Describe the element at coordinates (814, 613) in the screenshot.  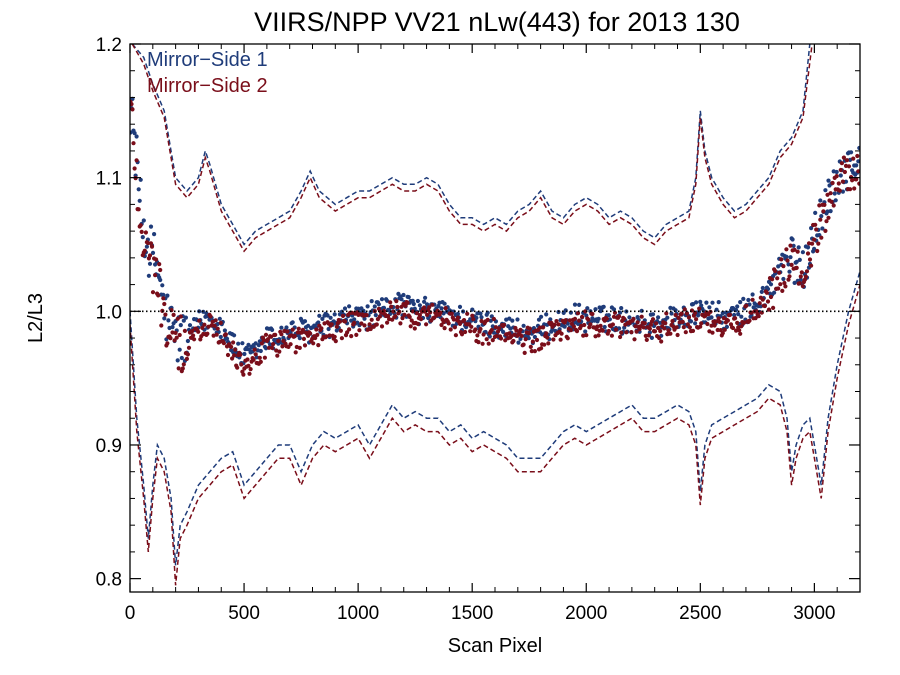
I see `x-tick-label: 3000` at that location.